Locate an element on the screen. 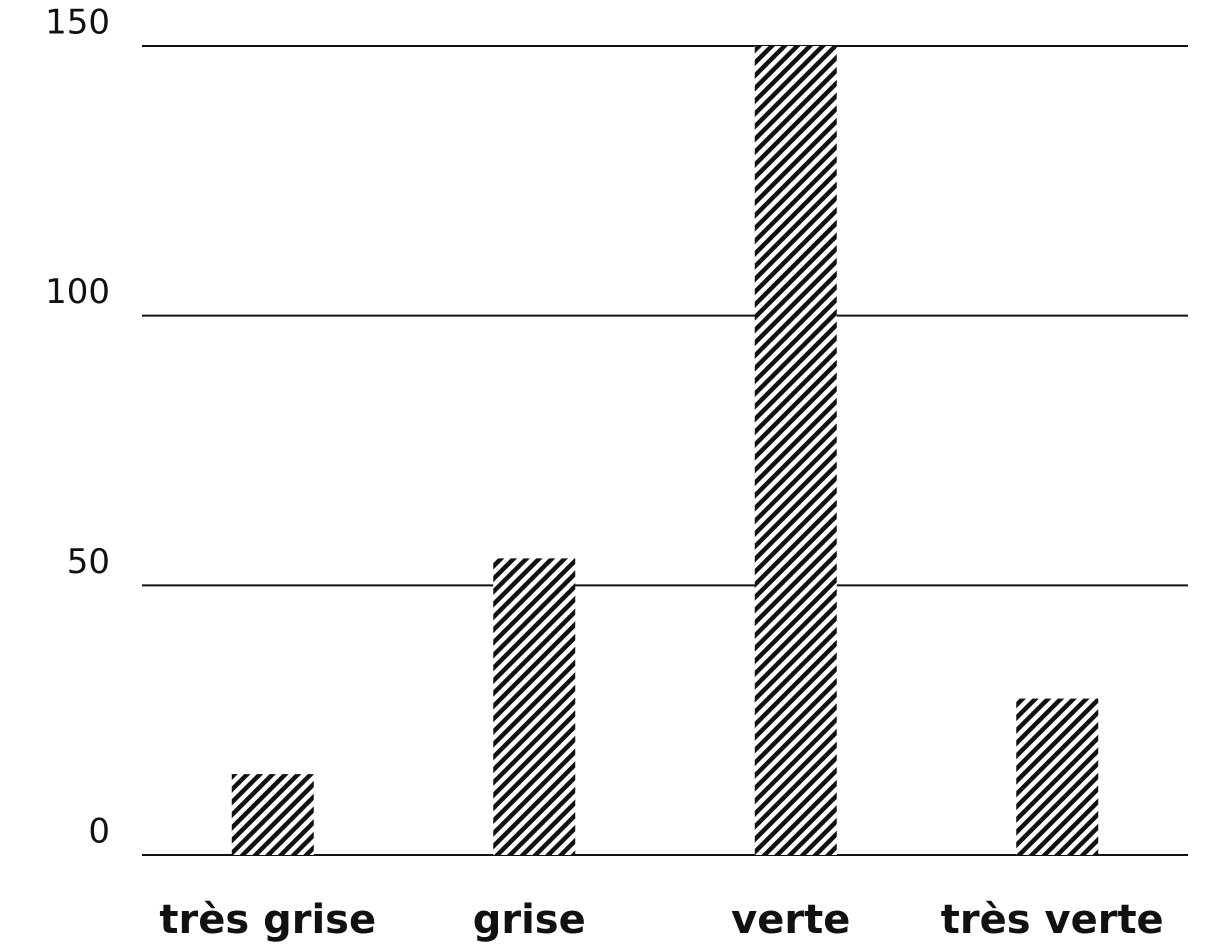 This screenshot has height=949, width=1210. x-tick-label: grise is located at coordinates (529, 920).